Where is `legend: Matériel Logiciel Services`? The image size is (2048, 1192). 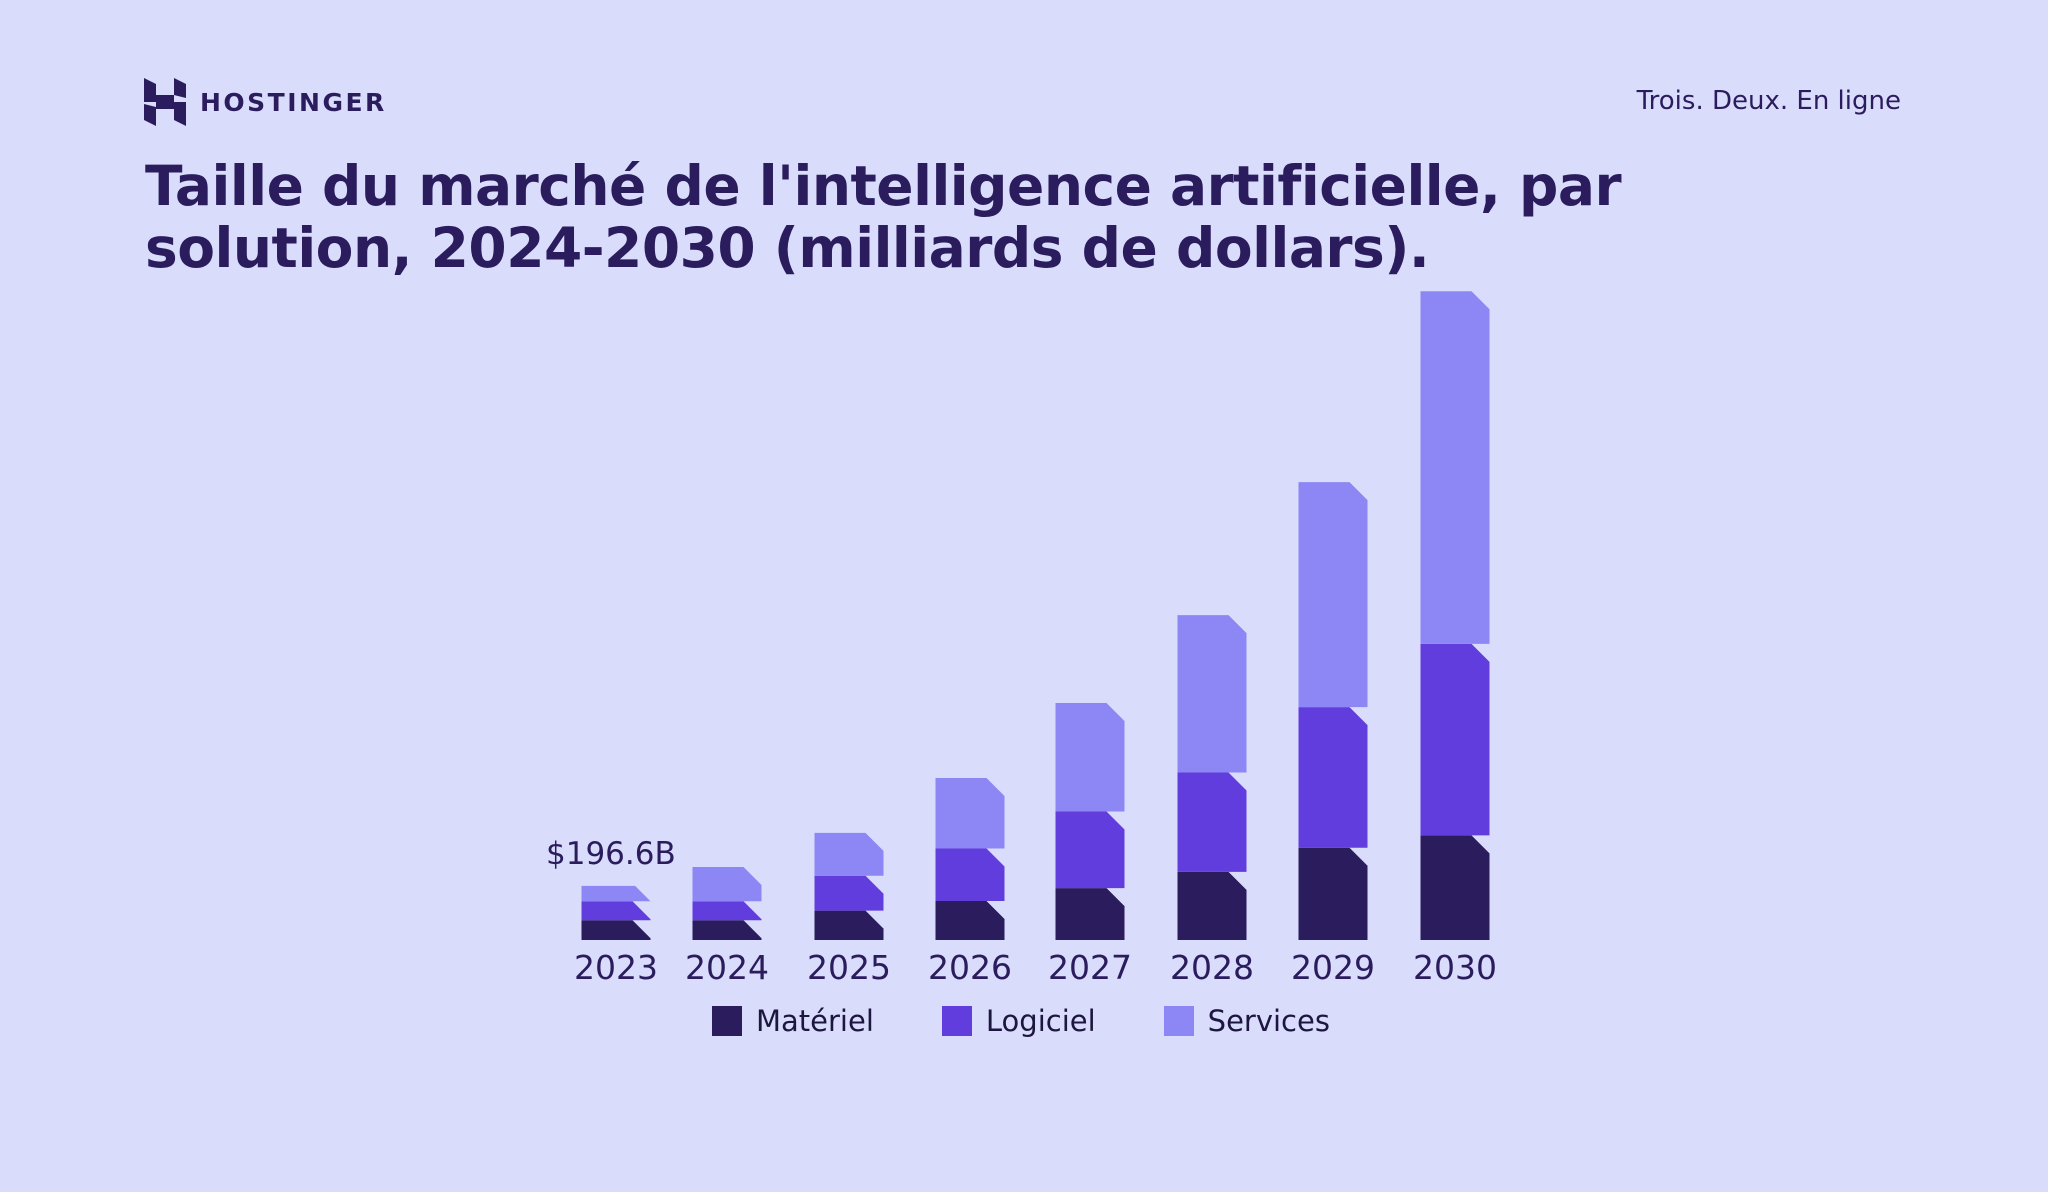 legend: Matériel Logiciel Services is located at coordinates (1055, 1021).